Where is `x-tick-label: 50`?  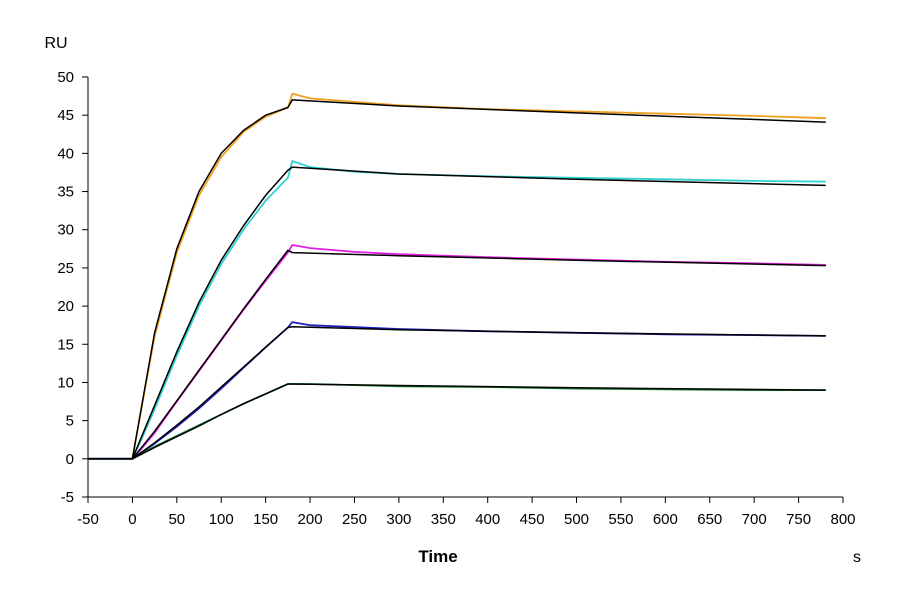 x-tick-label: 50 is located at coordinates (176, 519).